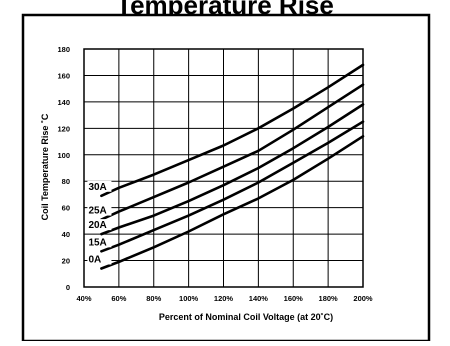 The image size is (450, 346). Describe the element at coordinates (66, 261) in the screenshot. I see `y-tick-label: 20` at that location.